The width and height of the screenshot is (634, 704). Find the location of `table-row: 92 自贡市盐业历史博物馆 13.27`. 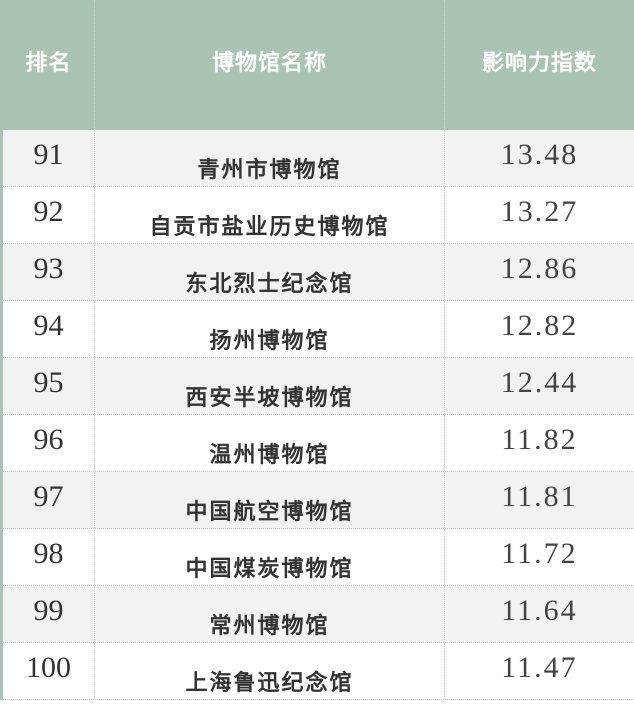

table-row: 92 自贡市盐业历史博物馆 13.27 is located at coordinates (318, 215).